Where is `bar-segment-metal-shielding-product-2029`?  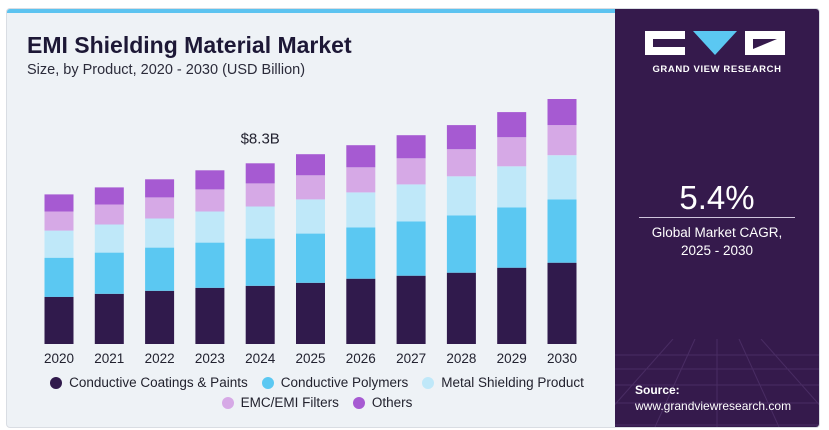 bar-segment-metal-shielding-product-2029 is located at coordinates (512, 187).